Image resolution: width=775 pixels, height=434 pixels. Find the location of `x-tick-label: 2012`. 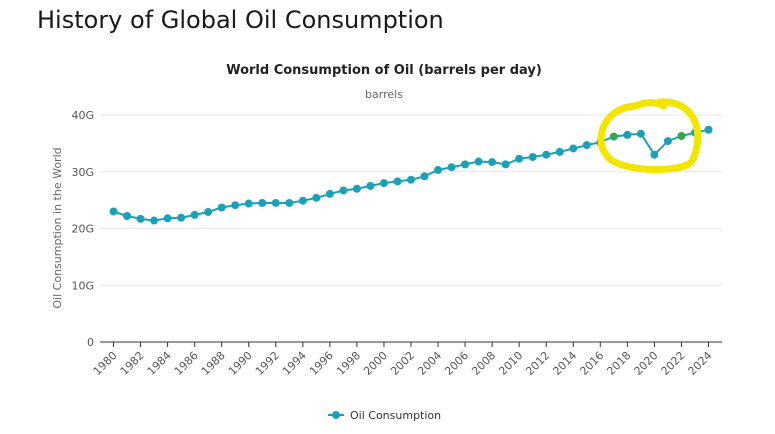

x-tick-label: 2012 is located at coordinates (537, 363).